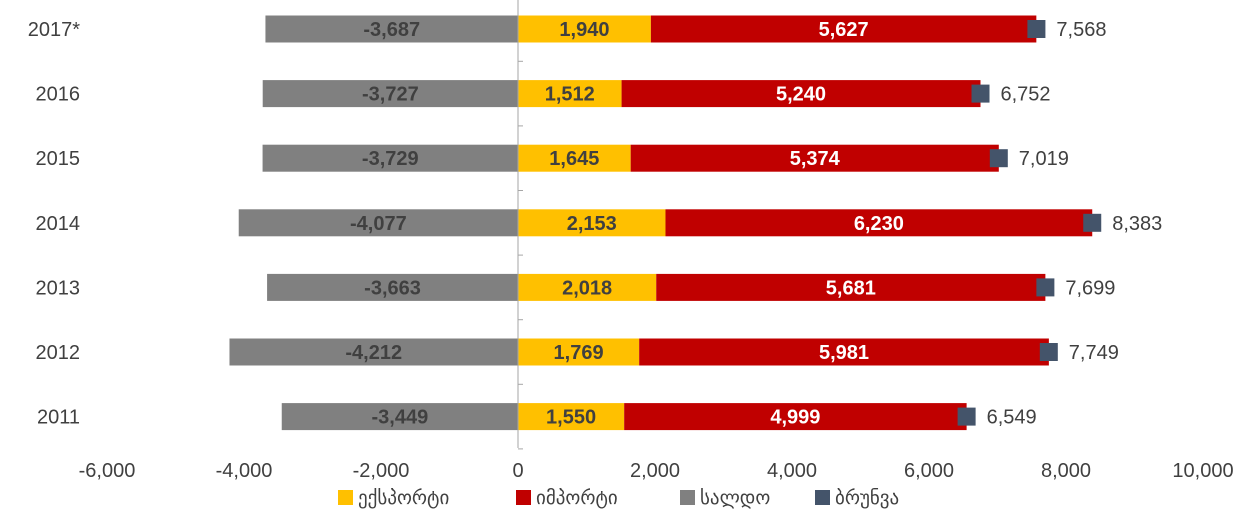 The height and width of the screenshot is (521, 1249). I want to click on x-tick-label: 8,000, so click(1066, 471).